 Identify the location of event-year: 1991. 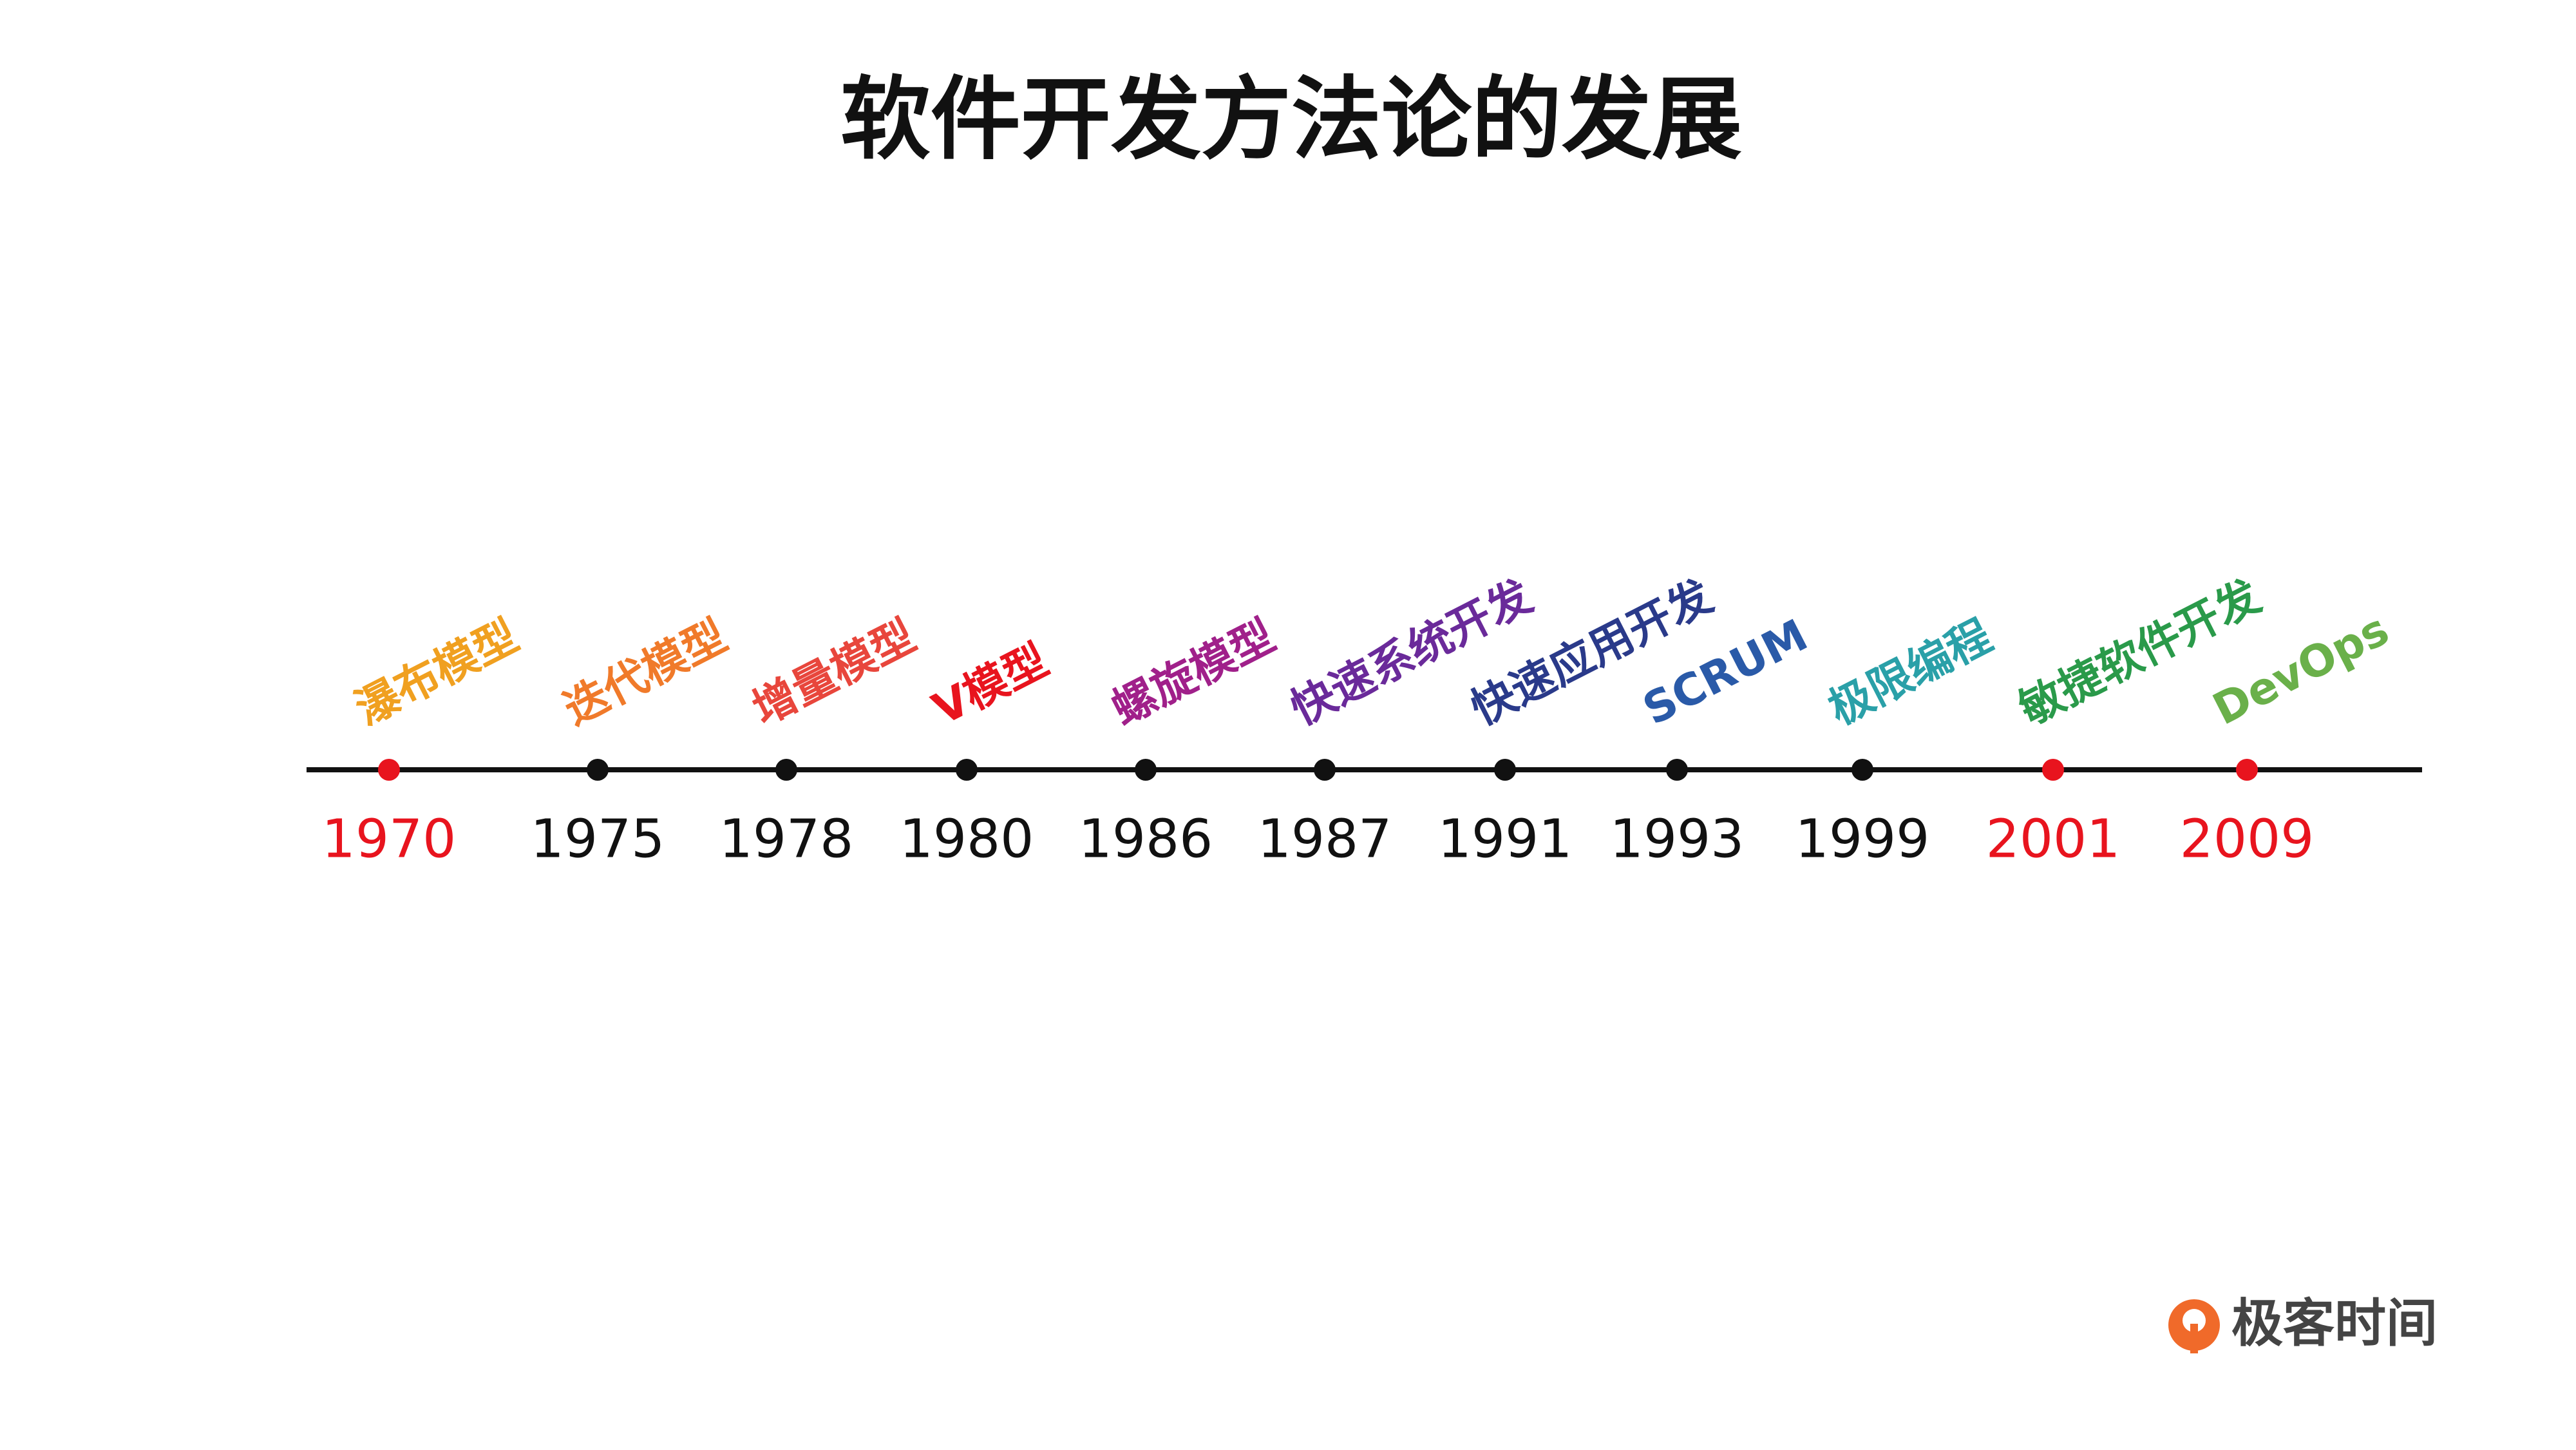
(1506, 839).